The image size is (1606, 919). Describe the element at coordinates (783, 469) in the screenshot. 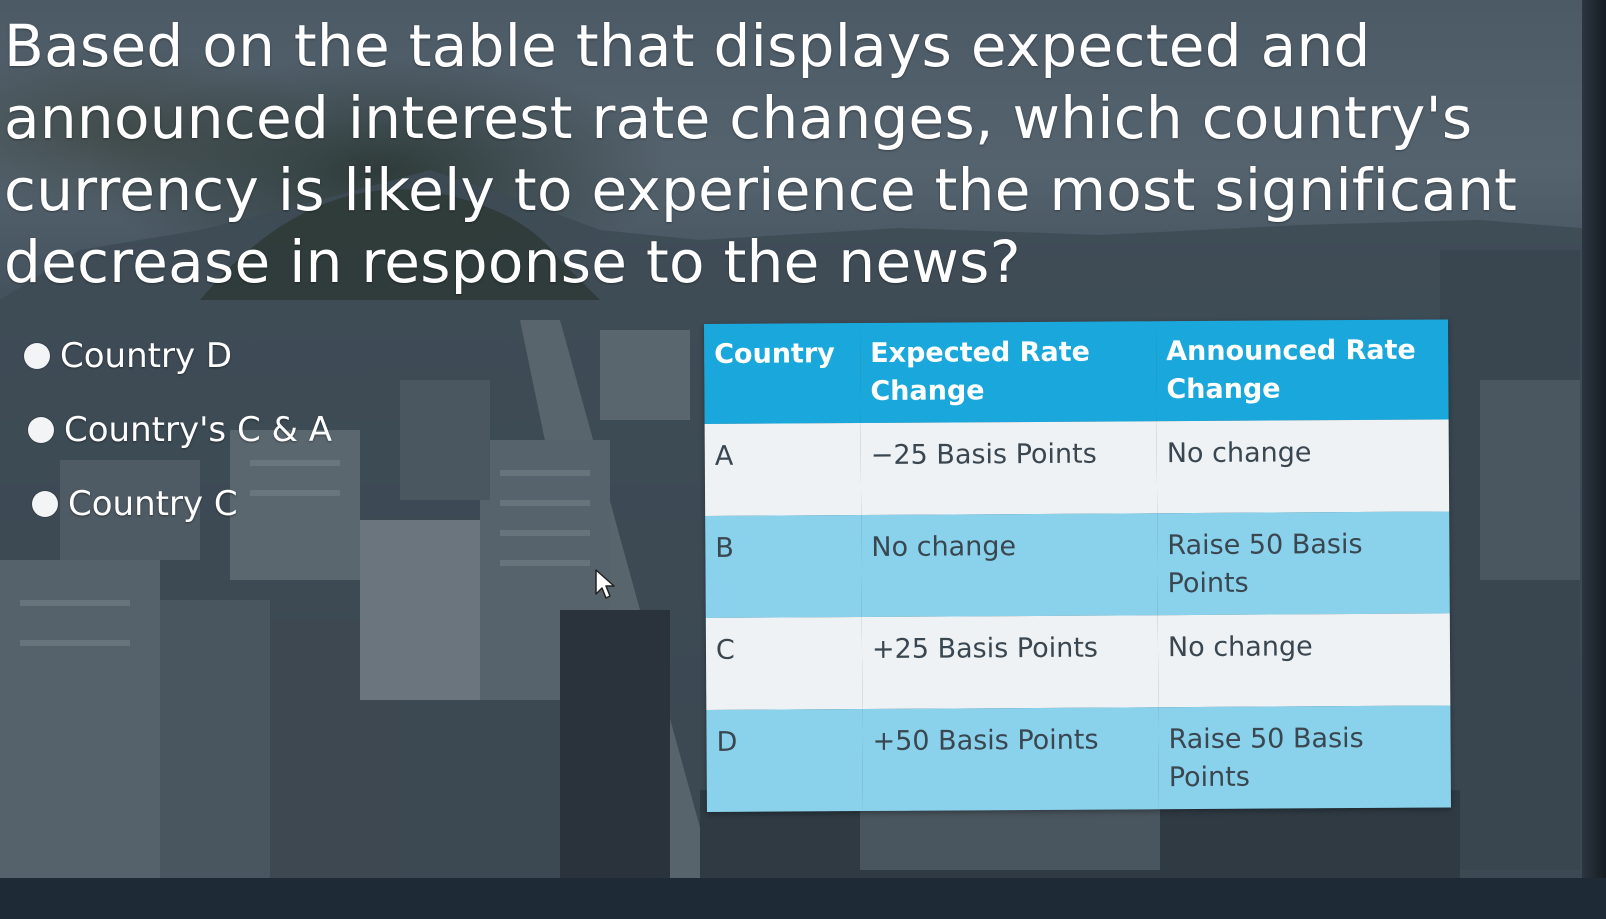

I see `cell-country: A` at that location.